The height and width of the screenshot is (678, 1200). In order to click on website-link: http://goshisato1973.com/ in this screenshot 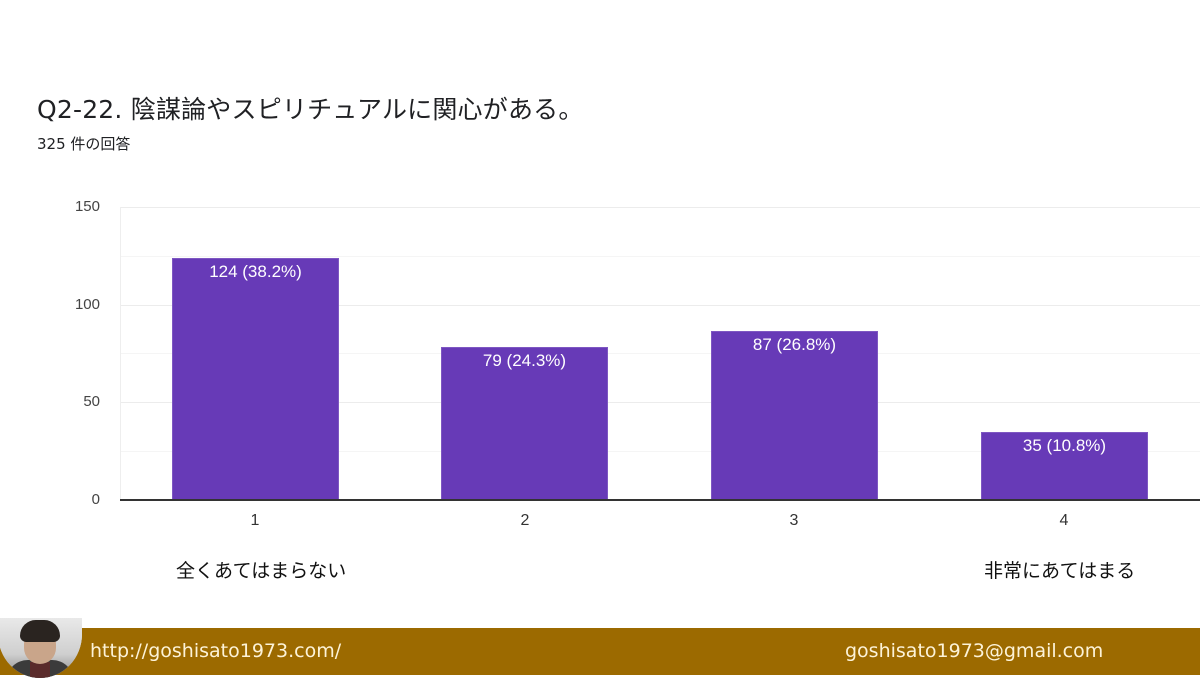, I will do `click(216, 651)`.